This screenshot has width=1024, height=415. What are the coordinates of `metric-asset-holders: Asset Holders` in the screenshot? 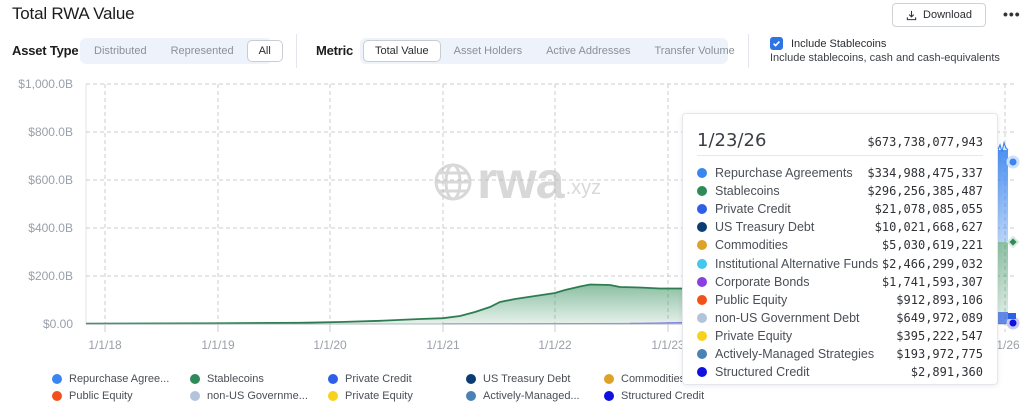 It's located at (488, 51).